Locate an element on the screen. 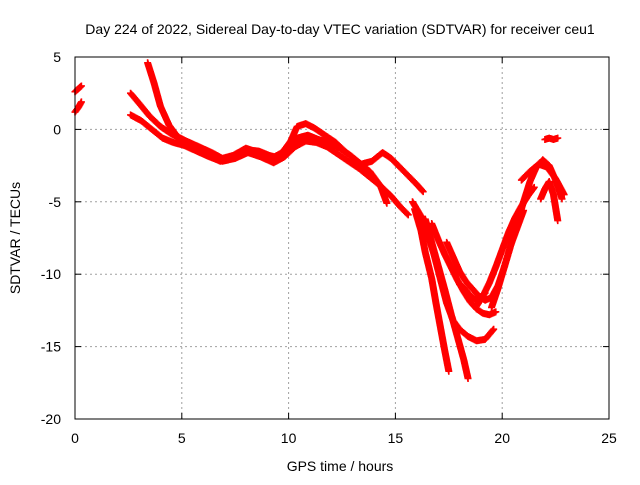  y-tick-label: -20 is located at coordinates (51, 419).